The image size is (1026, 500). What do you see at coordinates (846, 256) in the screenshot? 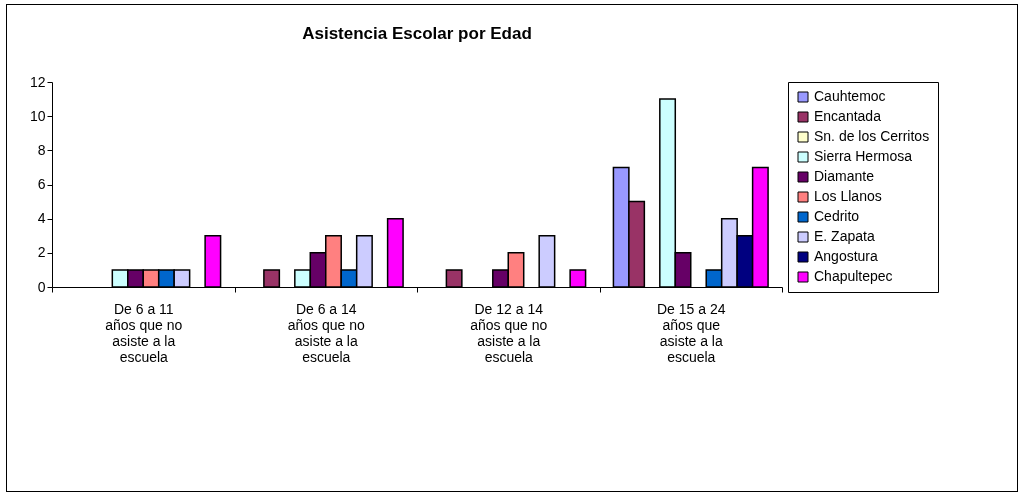
I see `legend-label: Angostura` at bounding box center [846, 256].